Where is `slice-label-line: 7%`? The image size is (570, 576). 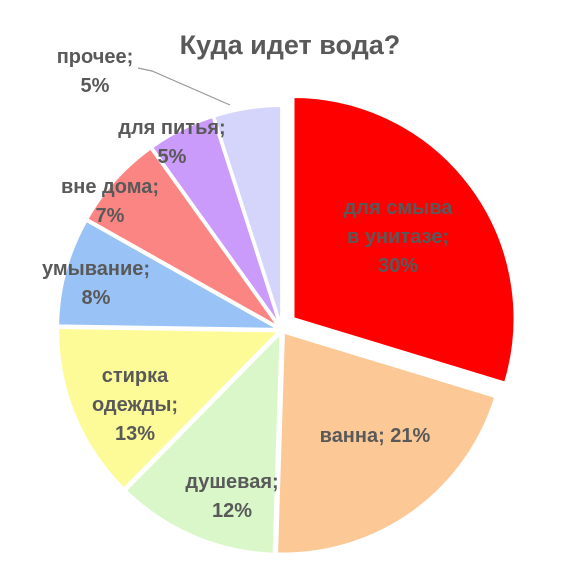 slice-label-line: 7% is located at coordinates (110, 216).